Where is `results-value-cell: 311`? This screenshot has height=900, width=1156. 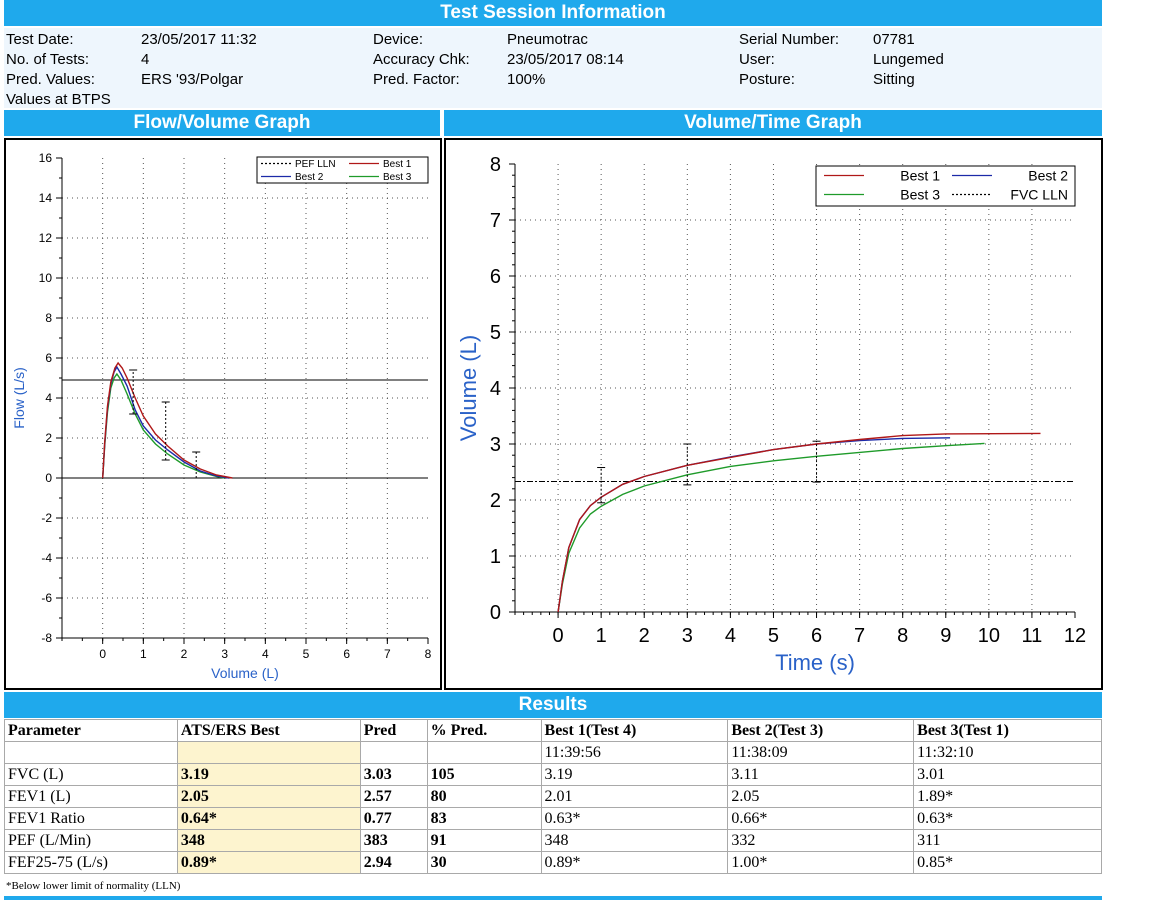 results-value-cell: 311 is located at coordinates (1007, 840).